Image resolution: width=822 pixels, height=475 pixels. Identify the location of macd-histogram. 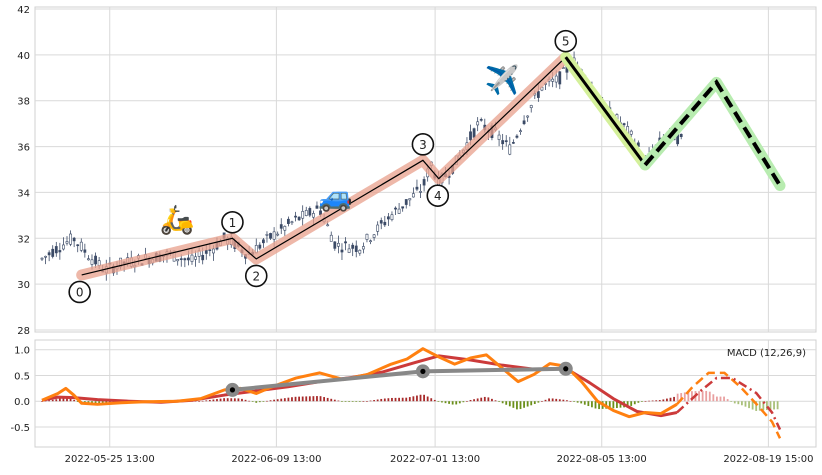
(410, 400).